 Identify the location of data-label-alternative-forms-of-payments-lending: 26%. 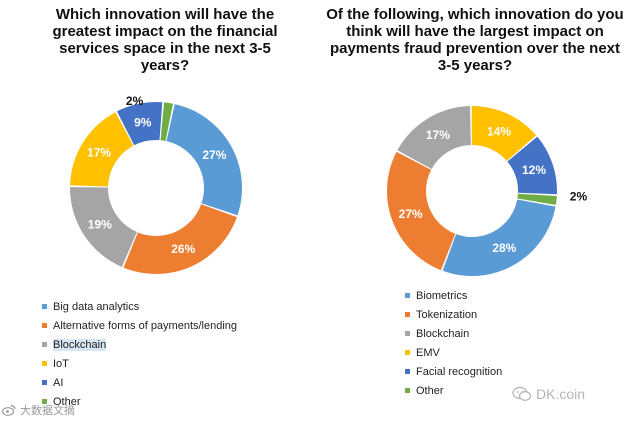
(183, 249).